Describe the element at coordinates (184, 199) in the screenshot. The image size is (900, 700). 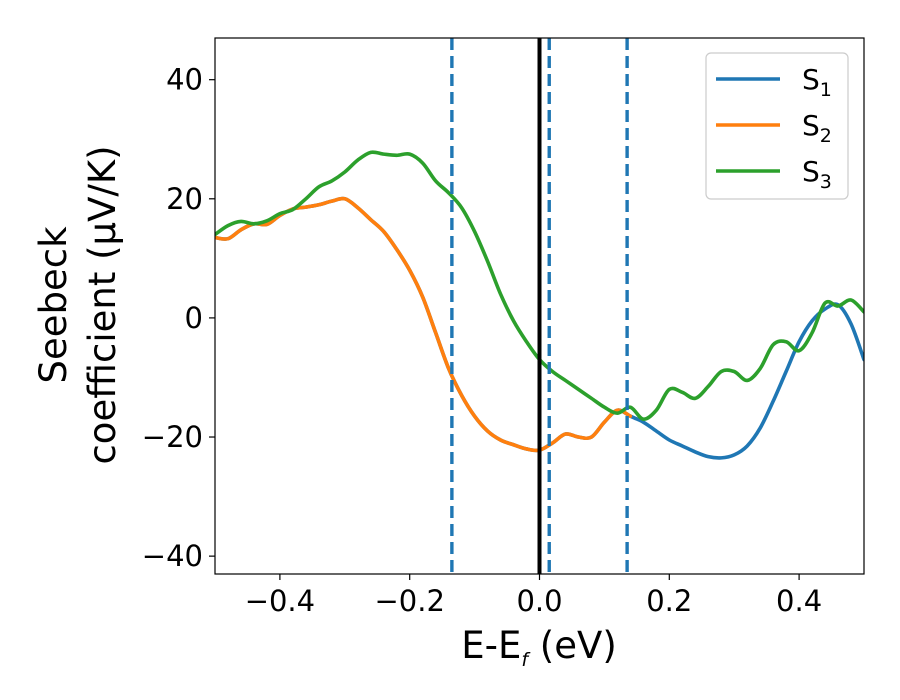
I see `y-tick-label: 20` at that location.